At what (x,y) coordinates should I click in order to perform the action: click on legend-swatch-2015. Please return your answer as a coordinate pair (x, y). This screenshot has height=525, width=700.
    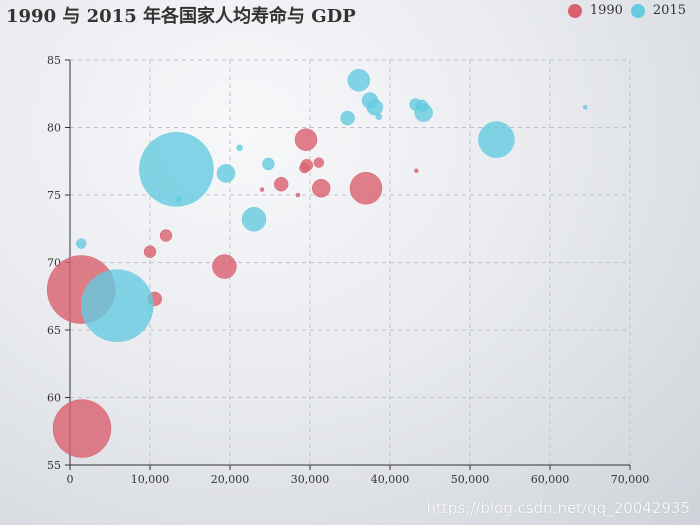
    Looking at the image, I should click on (637, 10).